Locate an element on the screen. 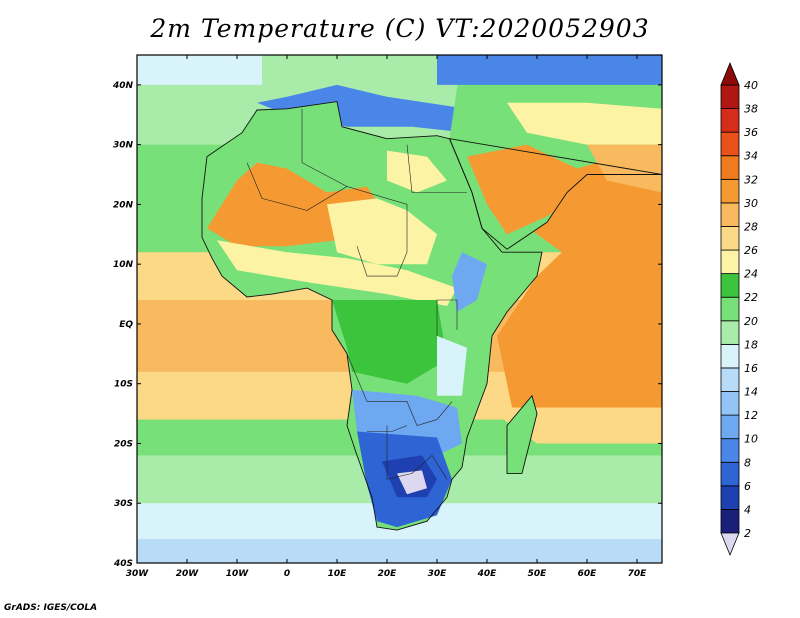 The width and height of the screenshot is (800, 618). colorbar-label: 22 is located at coordinates (751, 297).